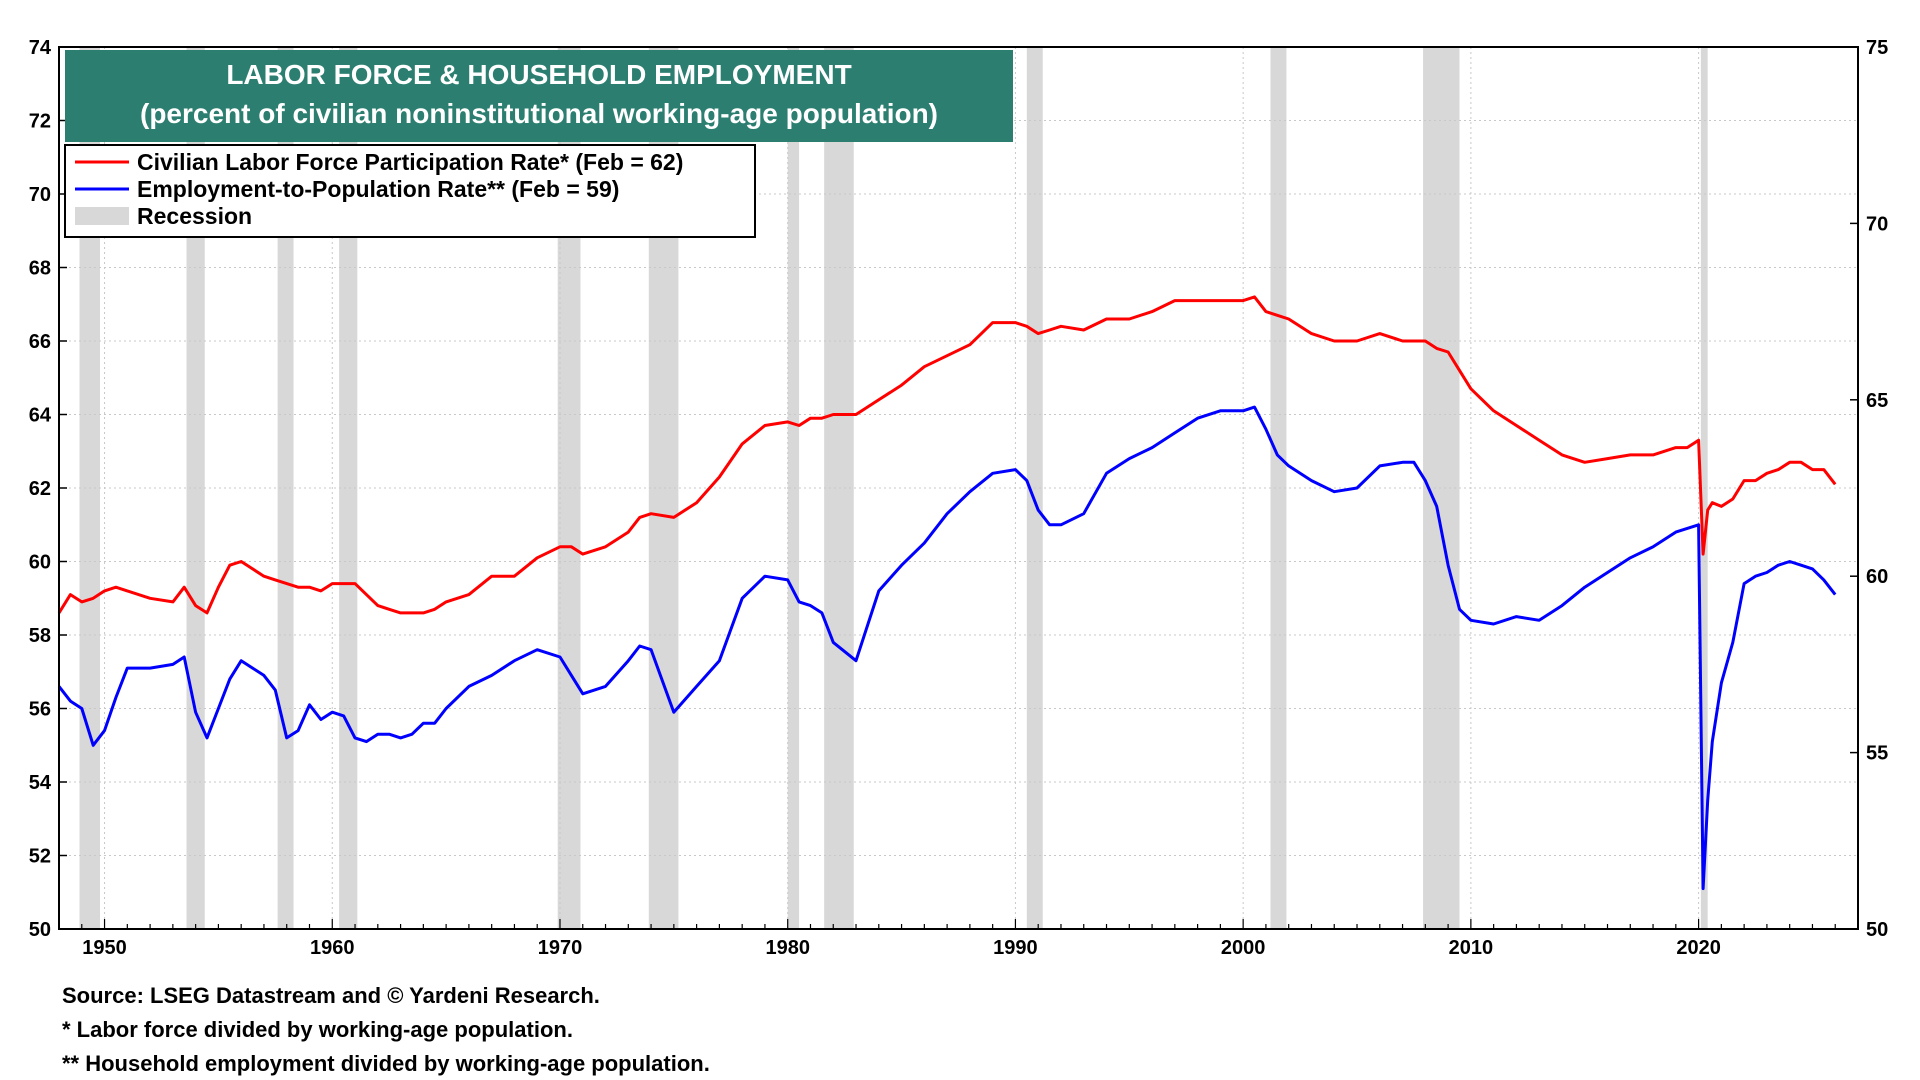  What do you see at coordinates (1877, 754) in the screenshot?
I see `right-tick-label-55: 55` at bounding box center [1877, 754].